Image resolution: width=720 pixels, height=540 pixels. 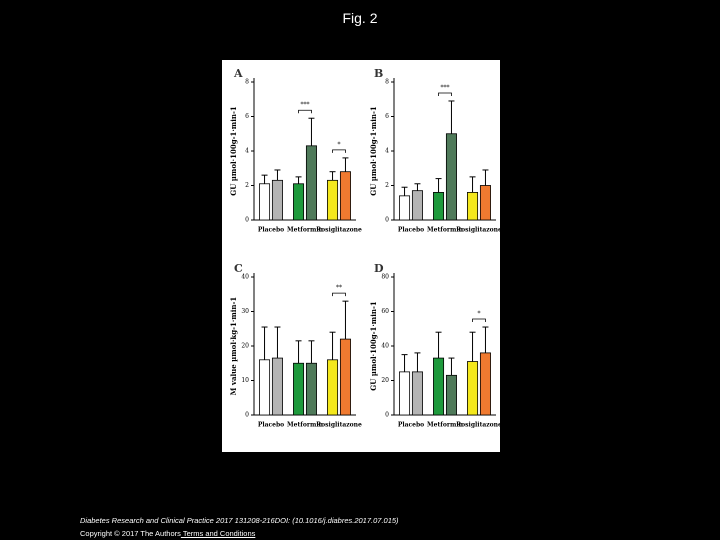 What do you see at coordinates (385, 311) in the screenshot?
I see `y-tick-label: 60` at bounding box center [385, 311].